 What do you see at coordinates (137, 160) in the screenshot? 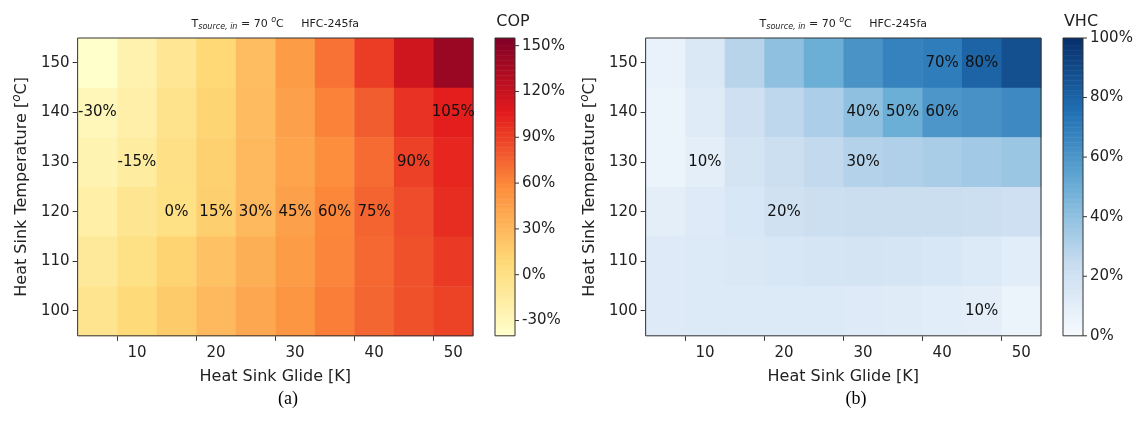
I see `data-label: -15%` at bounding box center [137, 160].